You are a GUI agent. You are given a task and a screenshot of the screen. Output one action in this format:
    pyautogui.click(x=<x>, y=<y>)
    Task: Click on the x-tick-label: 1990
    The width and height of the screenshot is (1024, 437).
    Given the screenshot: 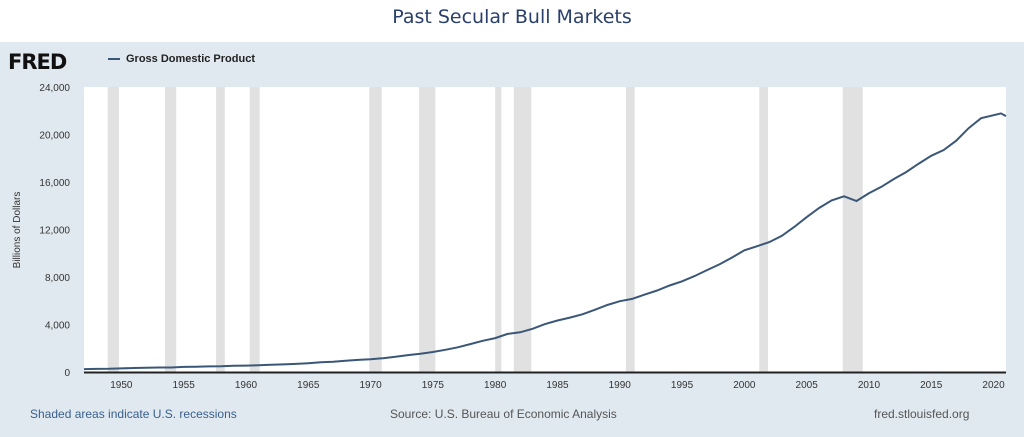 What is the action you would take?
    pyautogui.click(x=620, y=385)
    